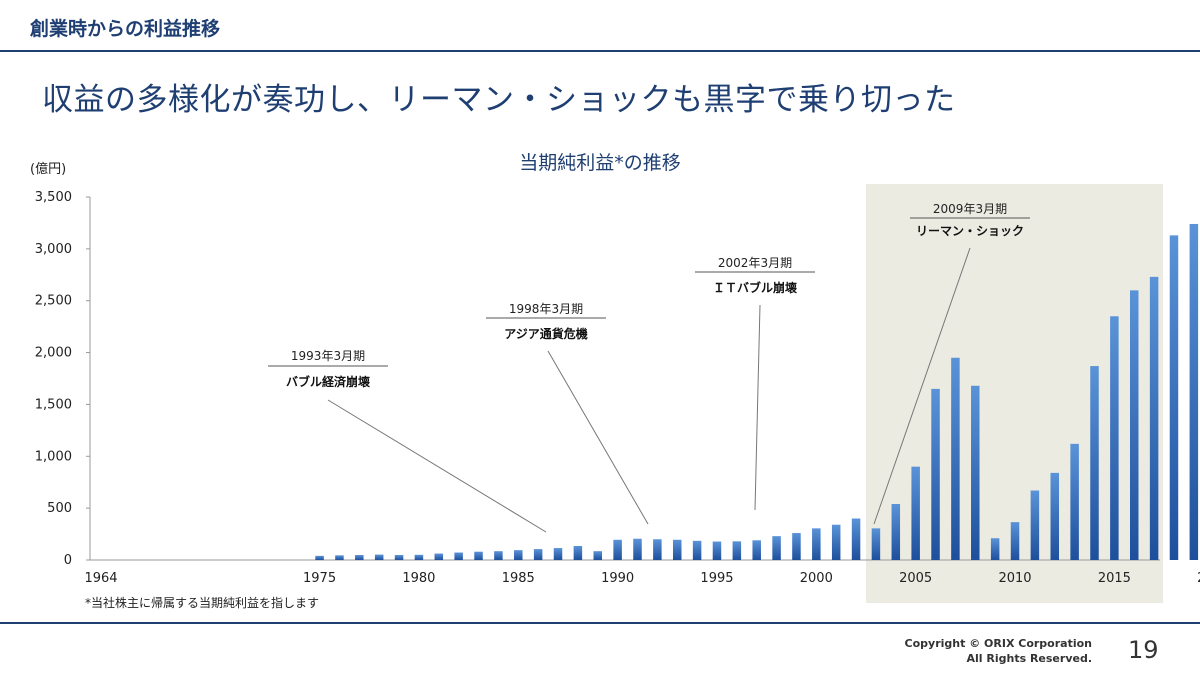 The height and width of the screenshot is (673, 1200). Describe the element at coordinates (1015, 541) in the screenshot. I see `bar-2010` at that location.